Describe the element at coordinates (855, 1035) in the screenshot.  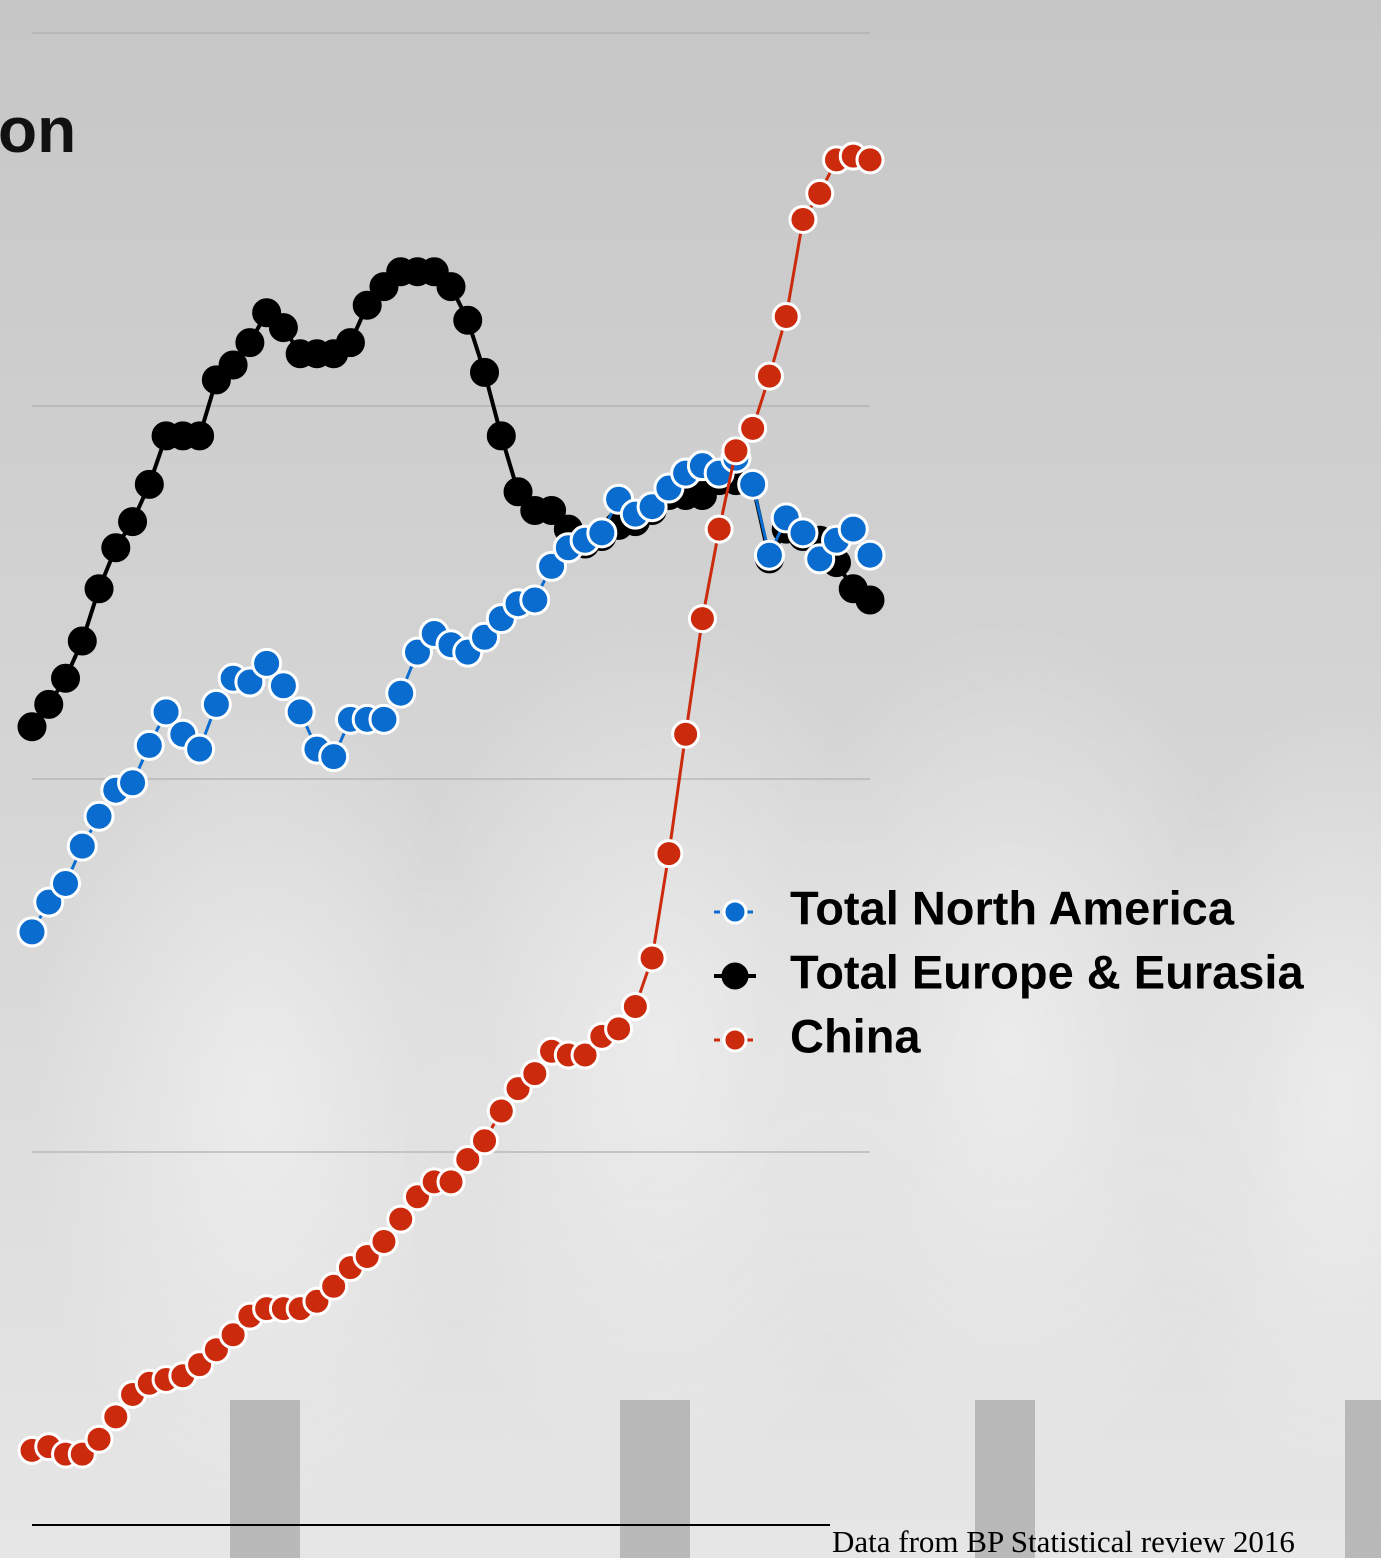
I see `legend-label: China` at that location.